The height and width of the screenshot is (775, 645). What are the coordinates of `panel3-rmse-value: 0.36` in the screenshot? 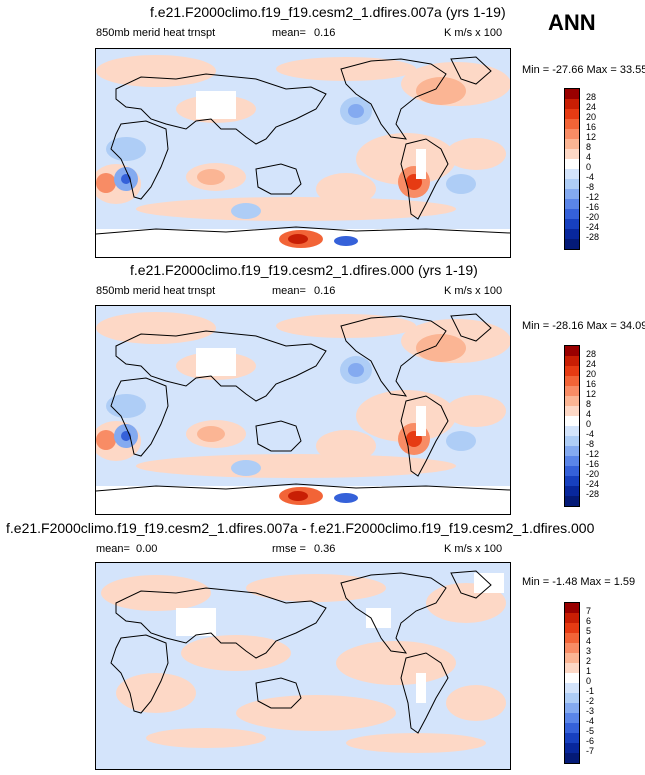 It's located at (325, 549).